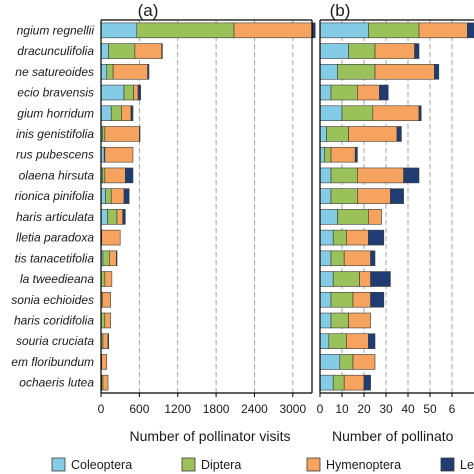 Image resolution: width=474 pixels, height=474 pixels. I want to click on species-label: dracunculifolia, so click(55, 51).